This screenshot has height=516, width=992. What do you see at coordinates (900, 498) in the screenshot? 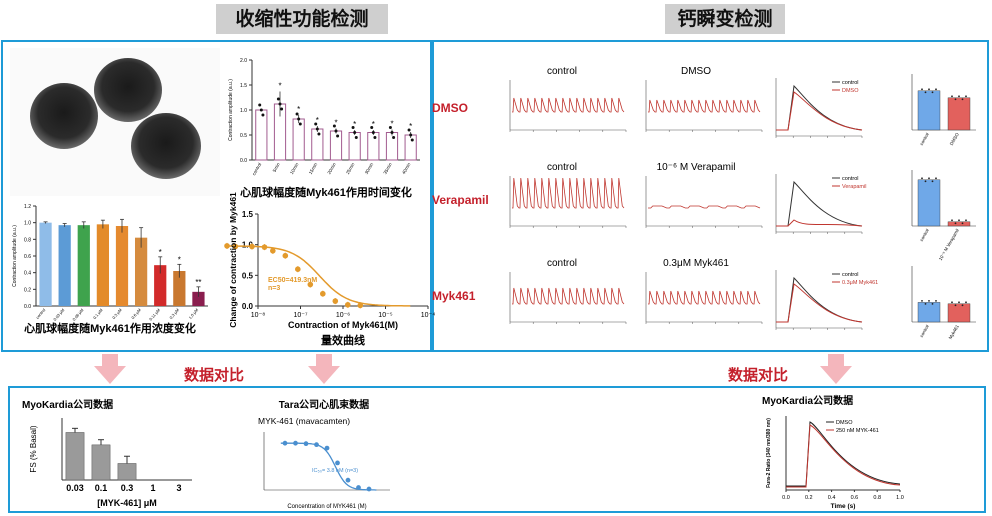
I see `x-tick-label: 1.0` at bounding box center [900, 498].